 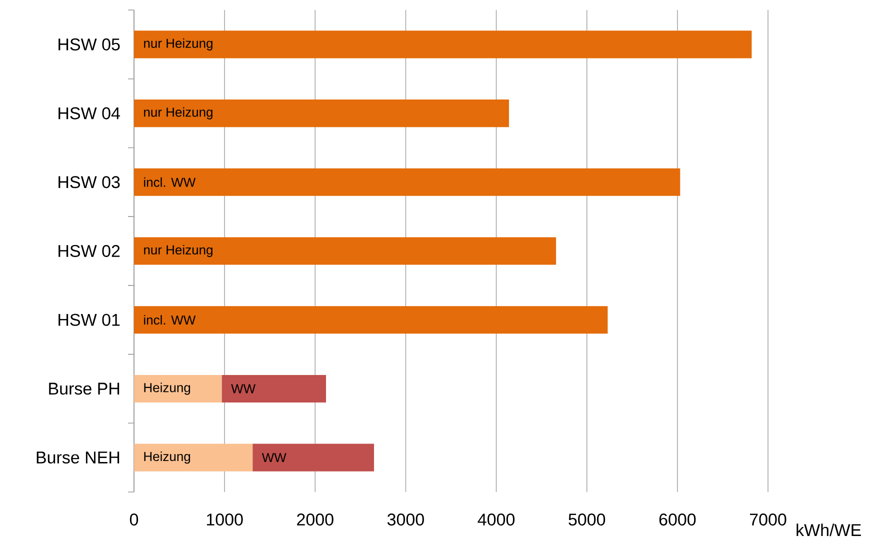 What do you see at coordinates (243, 389) in the screenshot?
I see `series-label: WW` at bounding box center [243, 389].